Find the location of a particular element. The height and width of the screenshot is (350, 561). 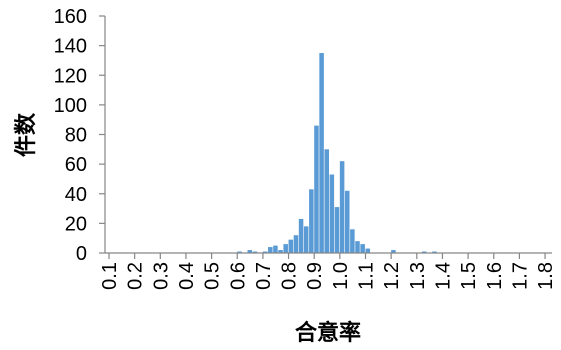

x-tick-label: 1.8 is located at coordinates (546, 276).